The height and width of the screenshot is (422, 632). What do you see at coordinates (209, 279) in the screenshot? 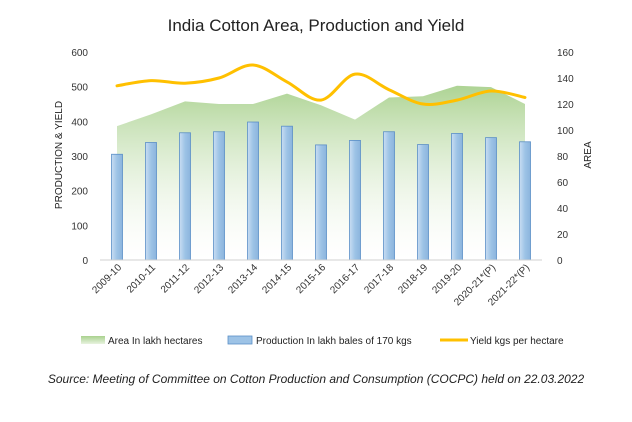
I see `x-tick-label: 2012-13` at bounding box center [209, 279].